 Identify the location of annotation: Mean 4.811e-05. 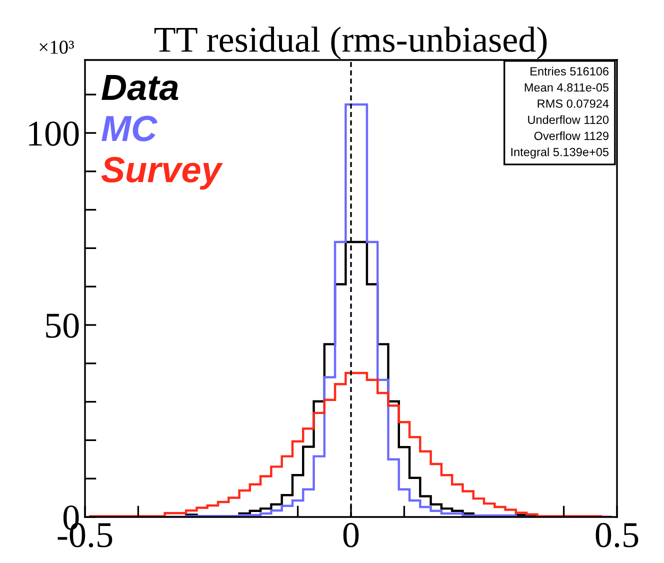
(566, 87).